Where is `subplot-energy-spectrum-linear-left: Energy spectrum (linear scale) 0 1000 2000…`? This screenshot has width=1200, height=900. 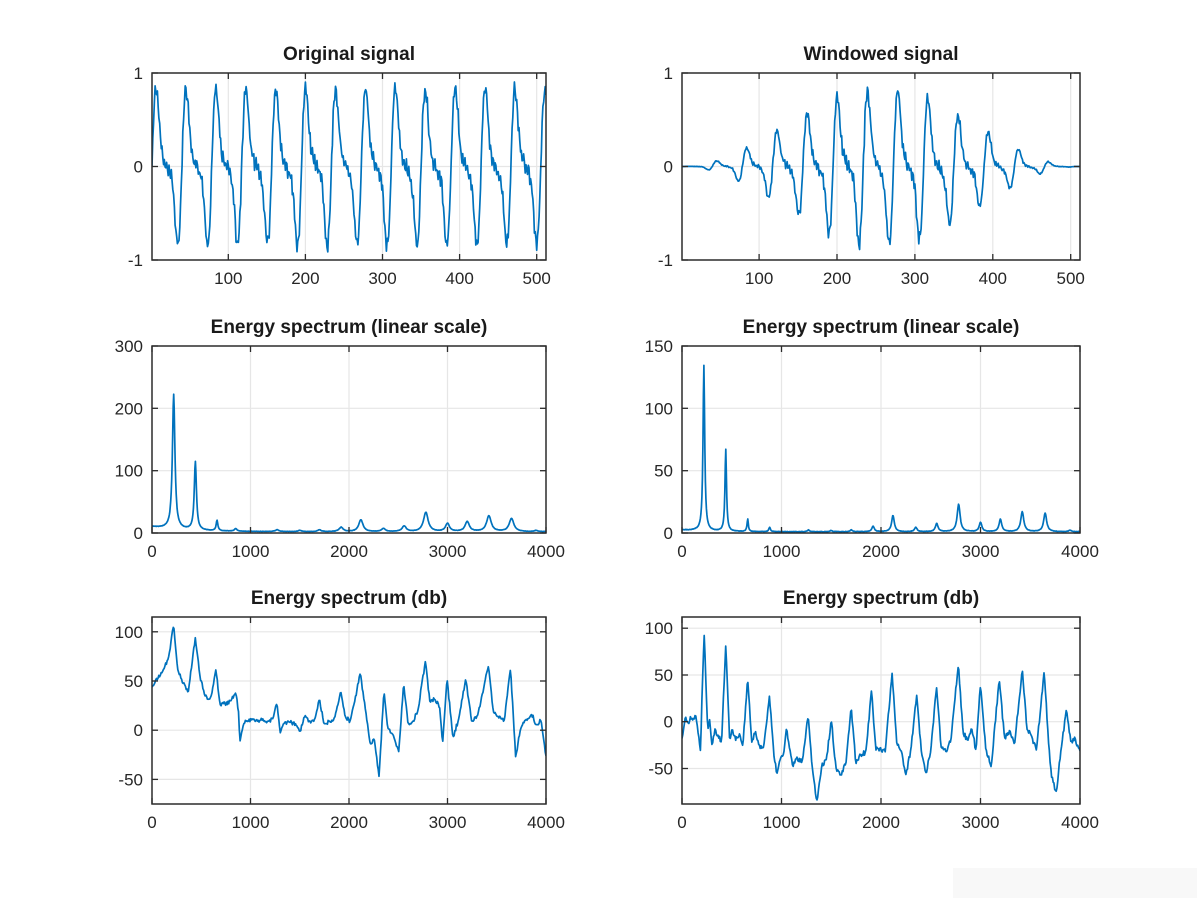 subplot-energy-spectrum-linear-left: Energy spectrum (linear scale) 0 1000 2000… is located at coordinates (329, 438).